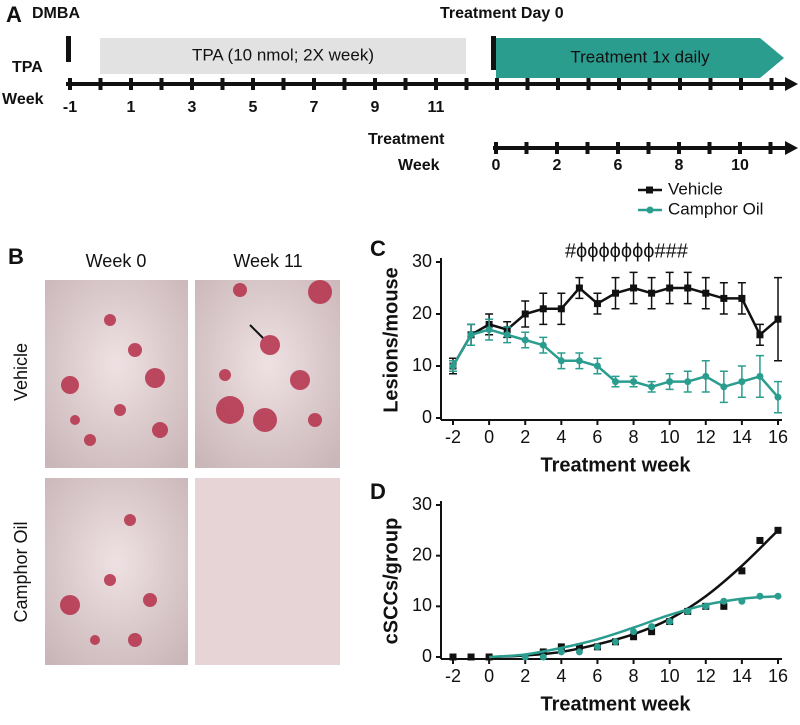 This screenshot has height=725, width=800. What do you see at coordinates (740, 165) in the screenshot?
I see `week-tick-label: 10` at bounding box center [740, 165].